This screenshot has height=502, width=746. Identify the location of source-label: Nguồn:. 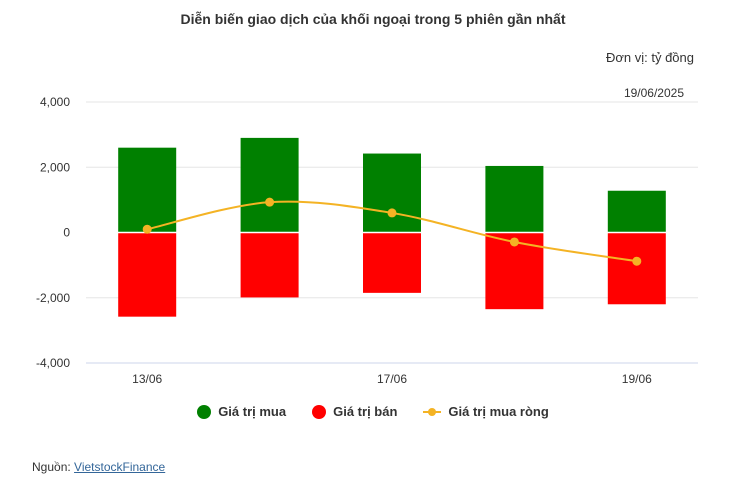
(51, 467).